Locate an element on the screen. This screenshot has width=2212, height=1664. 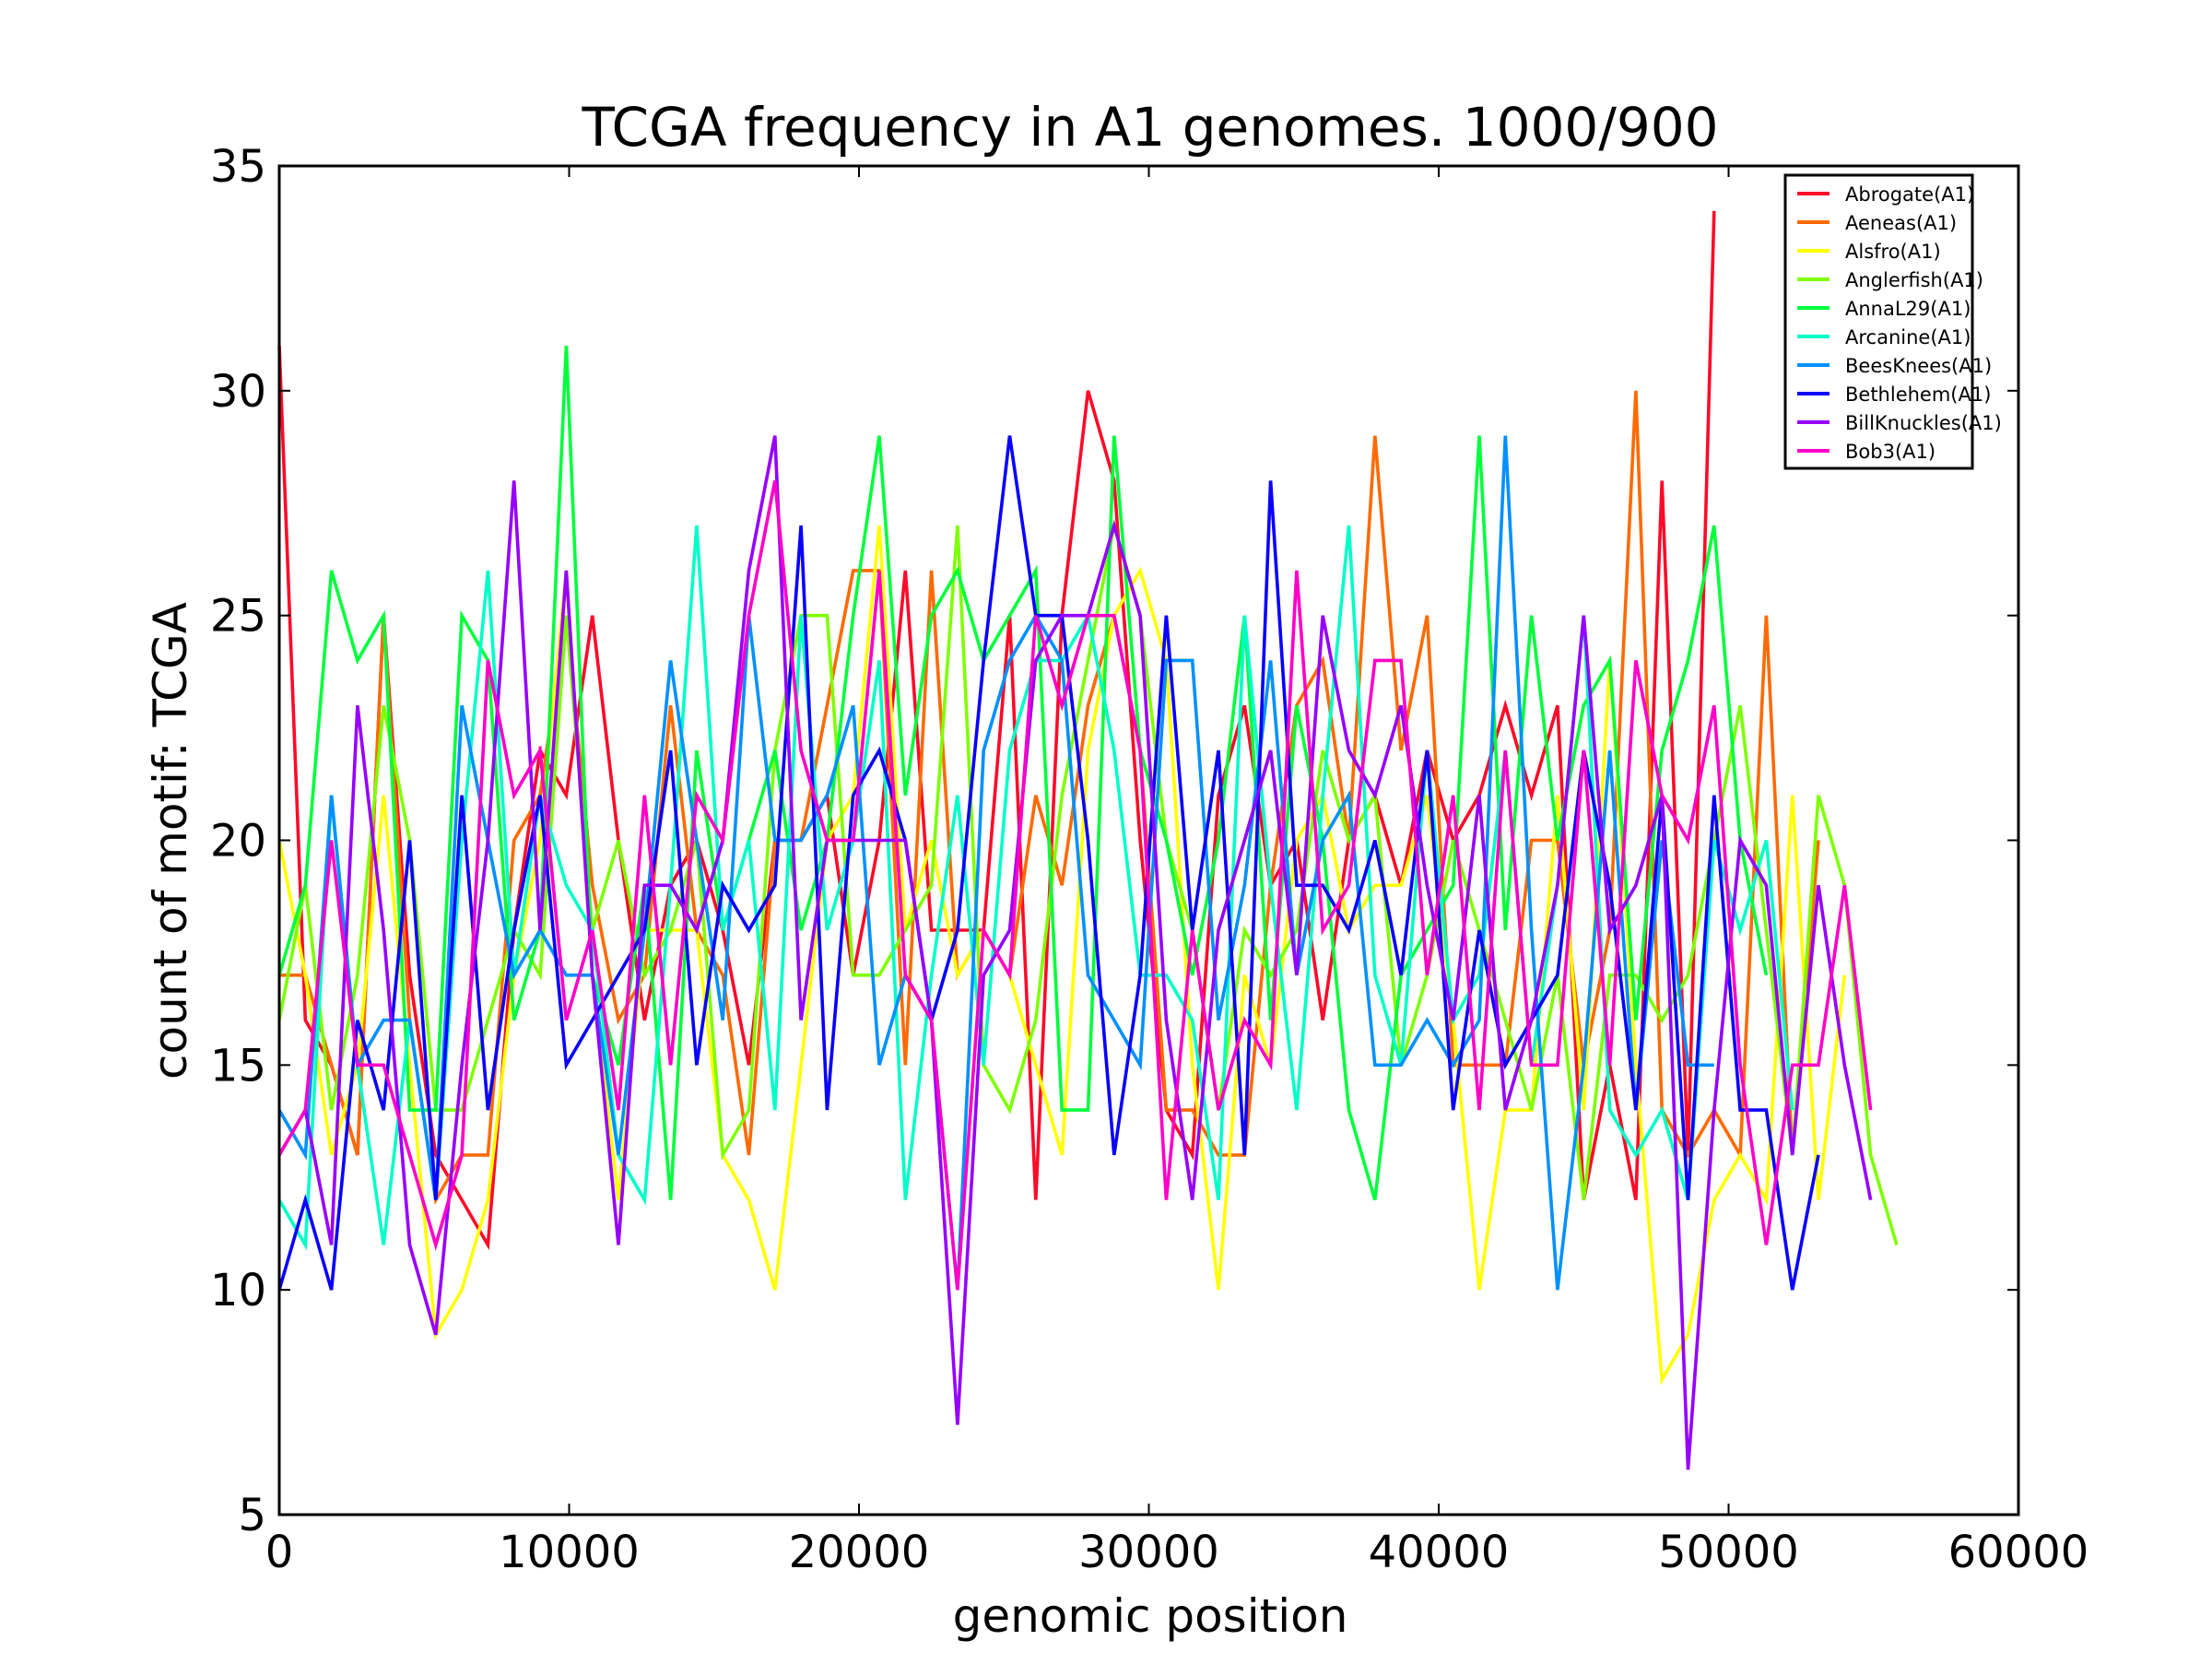
legend-label-1: Aeneas(A1) is located at coordinates (1901, 223).